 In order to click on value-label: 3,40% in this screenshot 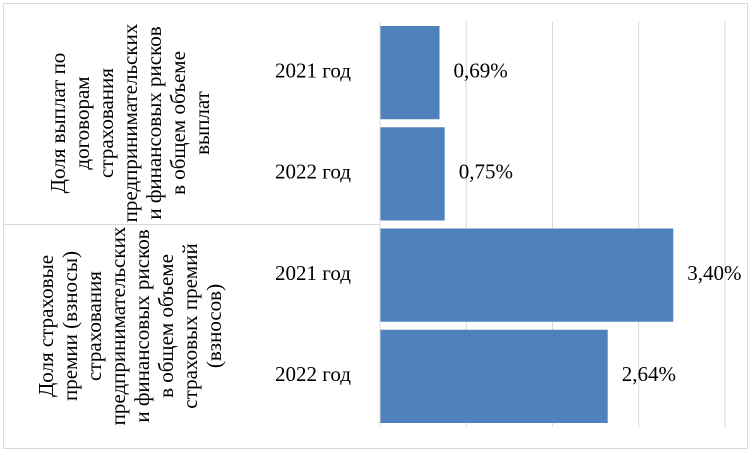, I will do `click(714, 273)`.